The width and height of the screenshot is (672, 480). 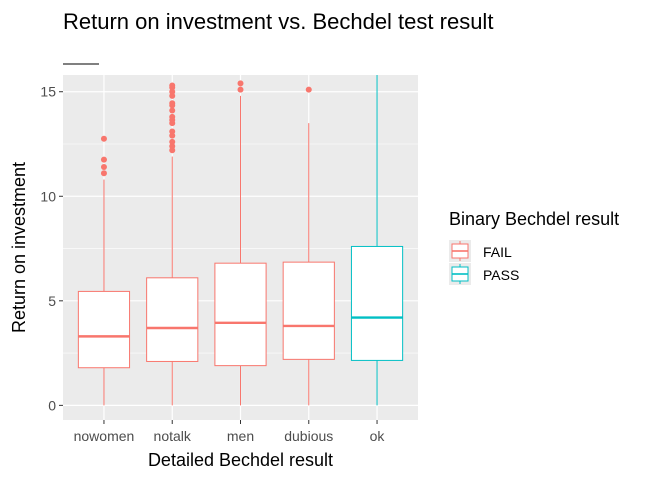 I want to click on boxplot-ok, so click(x=377, y=240).